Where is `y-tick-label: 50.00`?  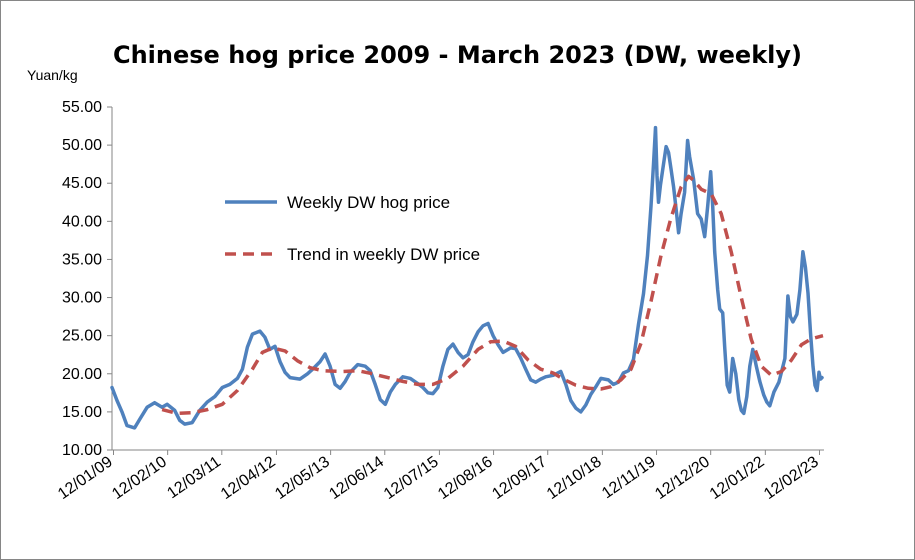
y-tick-label: 50.00 is located at coordinates (82, 145).